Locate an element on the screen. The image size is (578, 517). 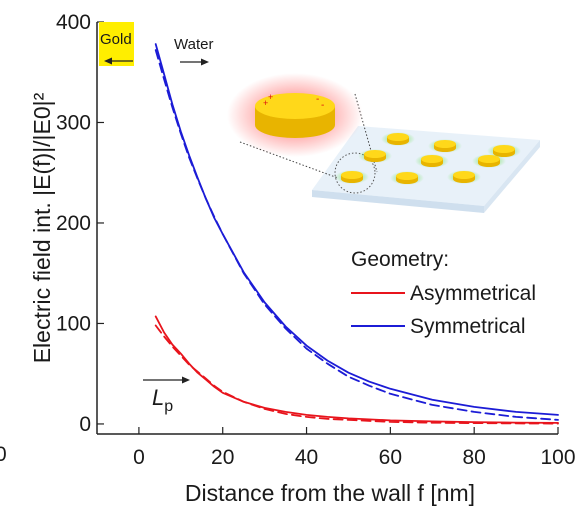
water-arrow-head is located at coordinates (205, 62).